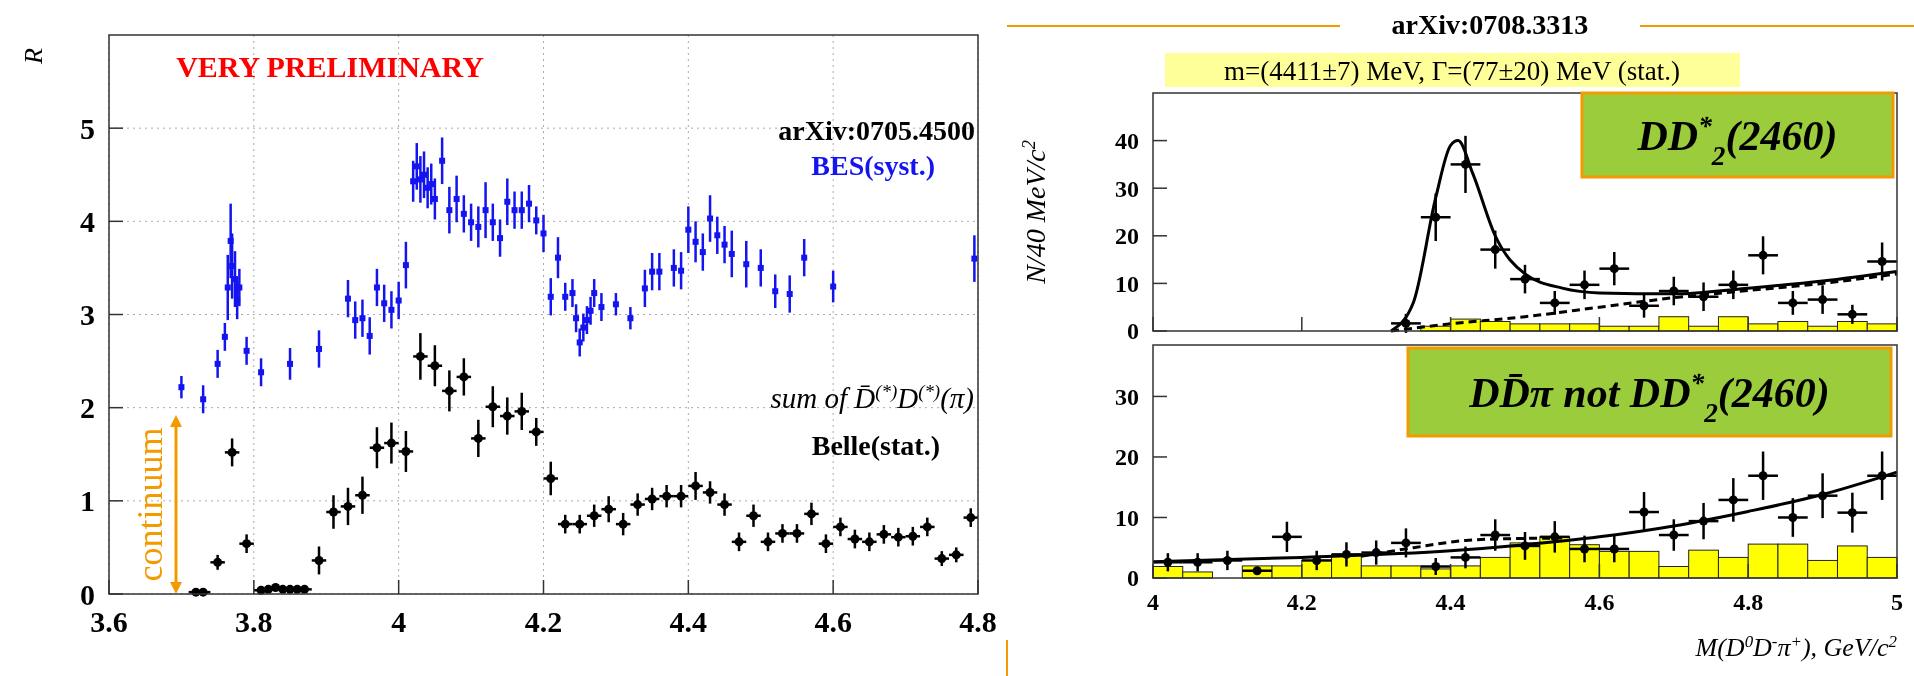 This screenshot has height=676, width=1914. Describe the element at coordinates (87, 128) in the screenshot. I see `y-tick-label: 5` at that location.